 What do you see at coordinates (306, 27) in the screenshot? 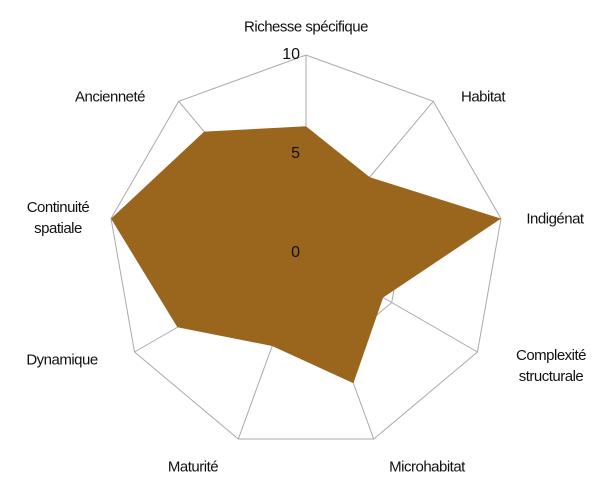
I see `category-label: Richesse spécifique` at bounding box center [306, 27].